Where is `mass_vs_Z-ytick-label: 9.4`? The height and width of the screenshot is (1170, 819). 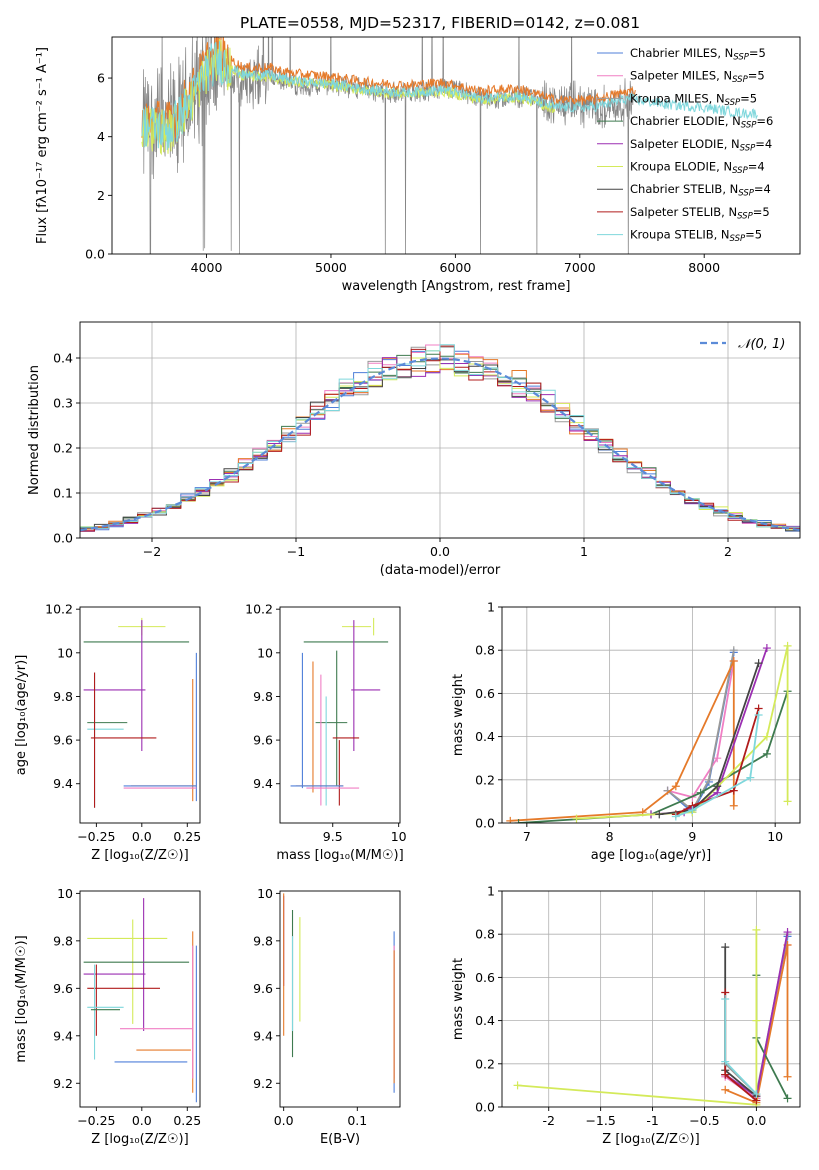
mass_vs_Z-ytick-label: 9.4 is located at coordinates (63, 1035).